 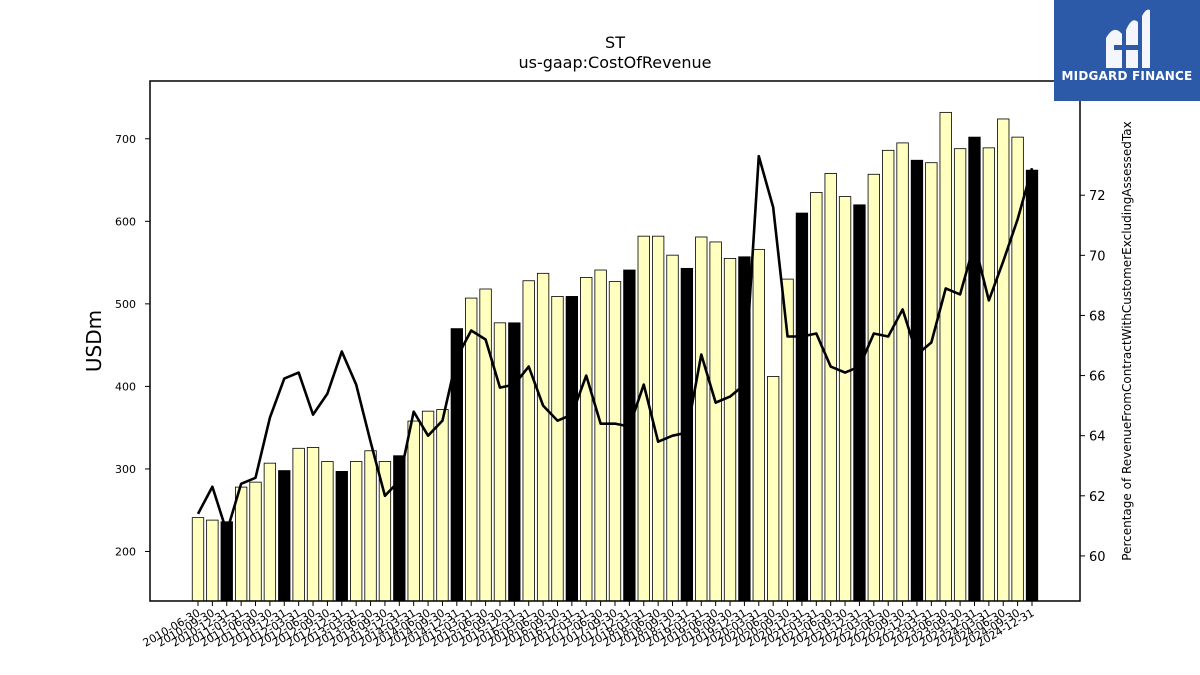 I want to click on logo-mark-icon, so click(x=1128, y=39).